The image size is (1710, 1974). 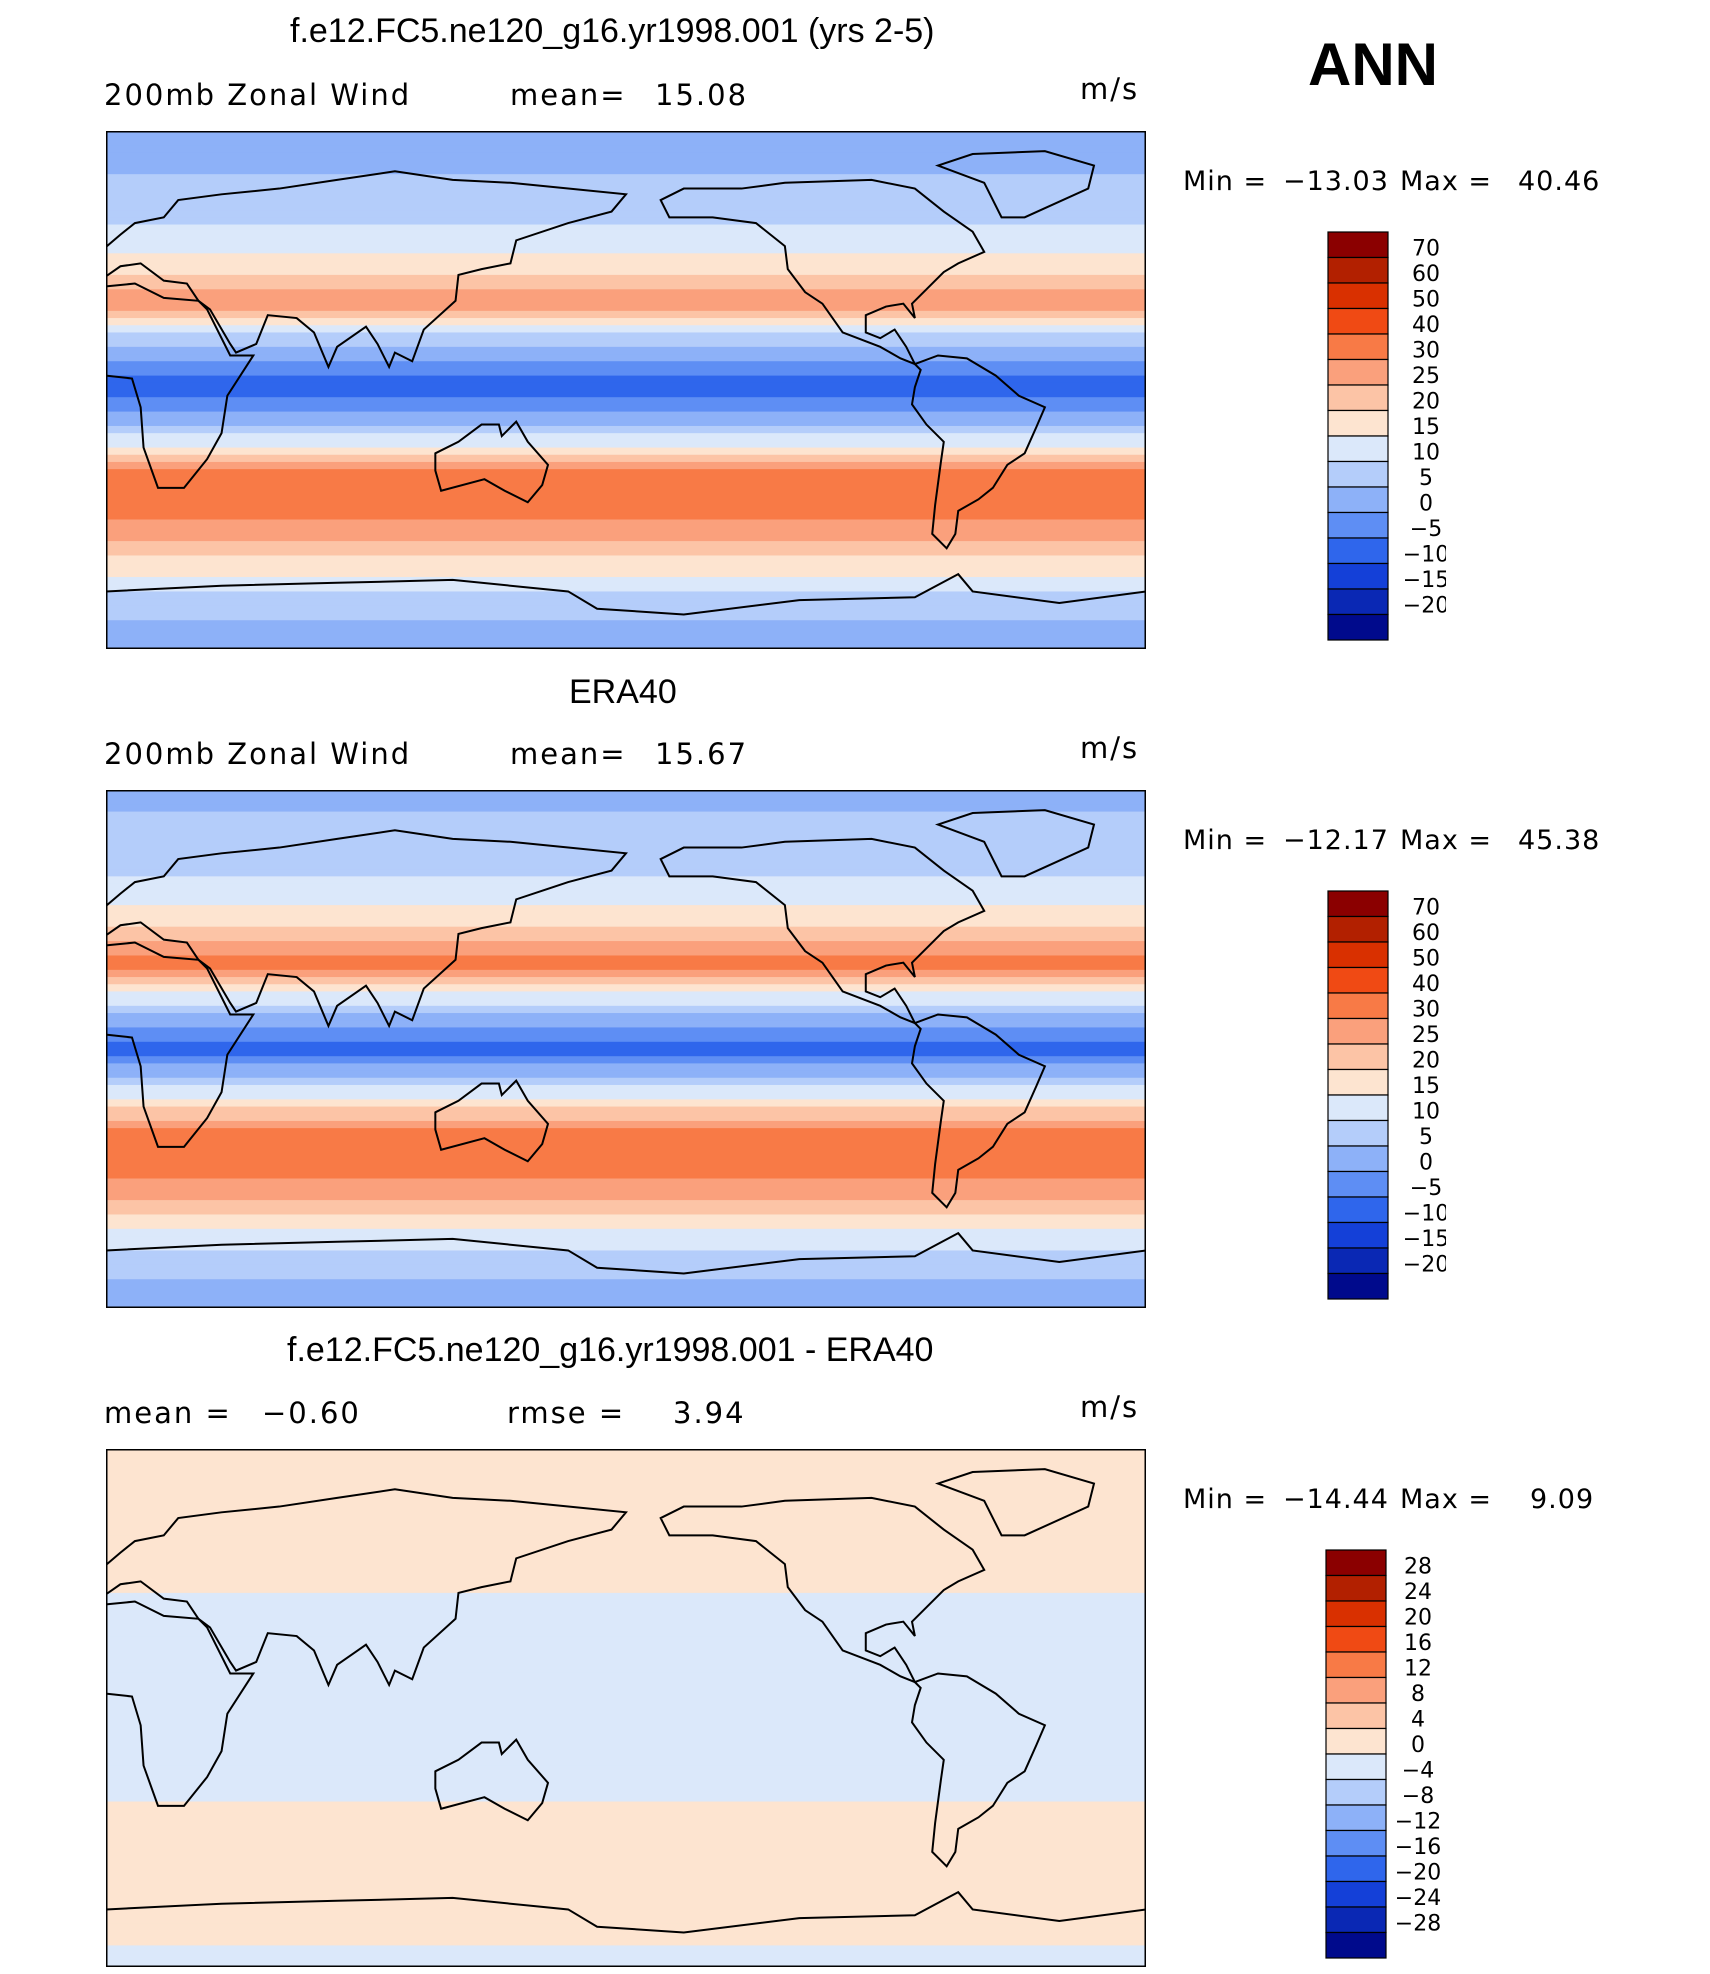 What do you see at coordinates (1426, 1061) in the screenshot?
I see `colorbar-tick-label: 20` at bounding box center [1426, 1061].